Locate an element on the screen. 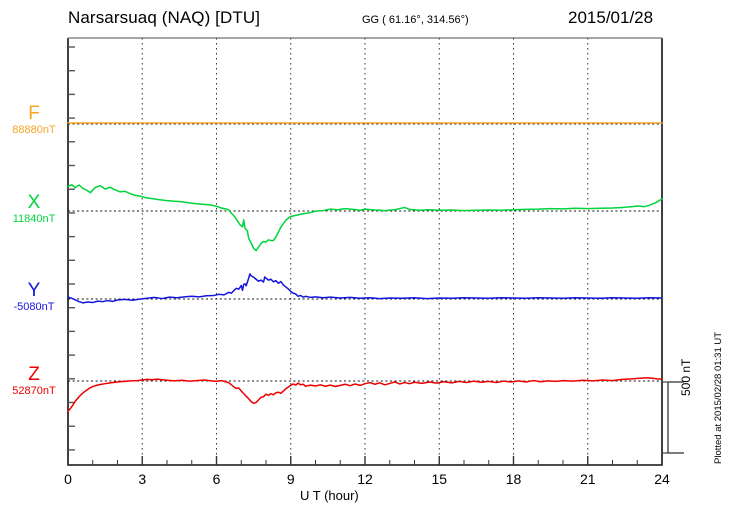 This screenshot has width=730, height=520. component-label-x: X 11840nT is located at coordinates (34, 209).